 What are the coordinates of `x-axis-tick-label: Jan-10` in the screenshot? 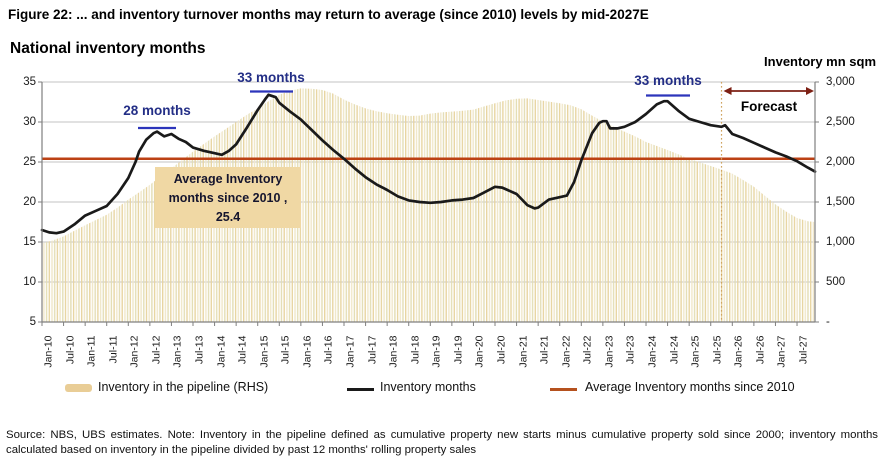 It's located at (48, 351).